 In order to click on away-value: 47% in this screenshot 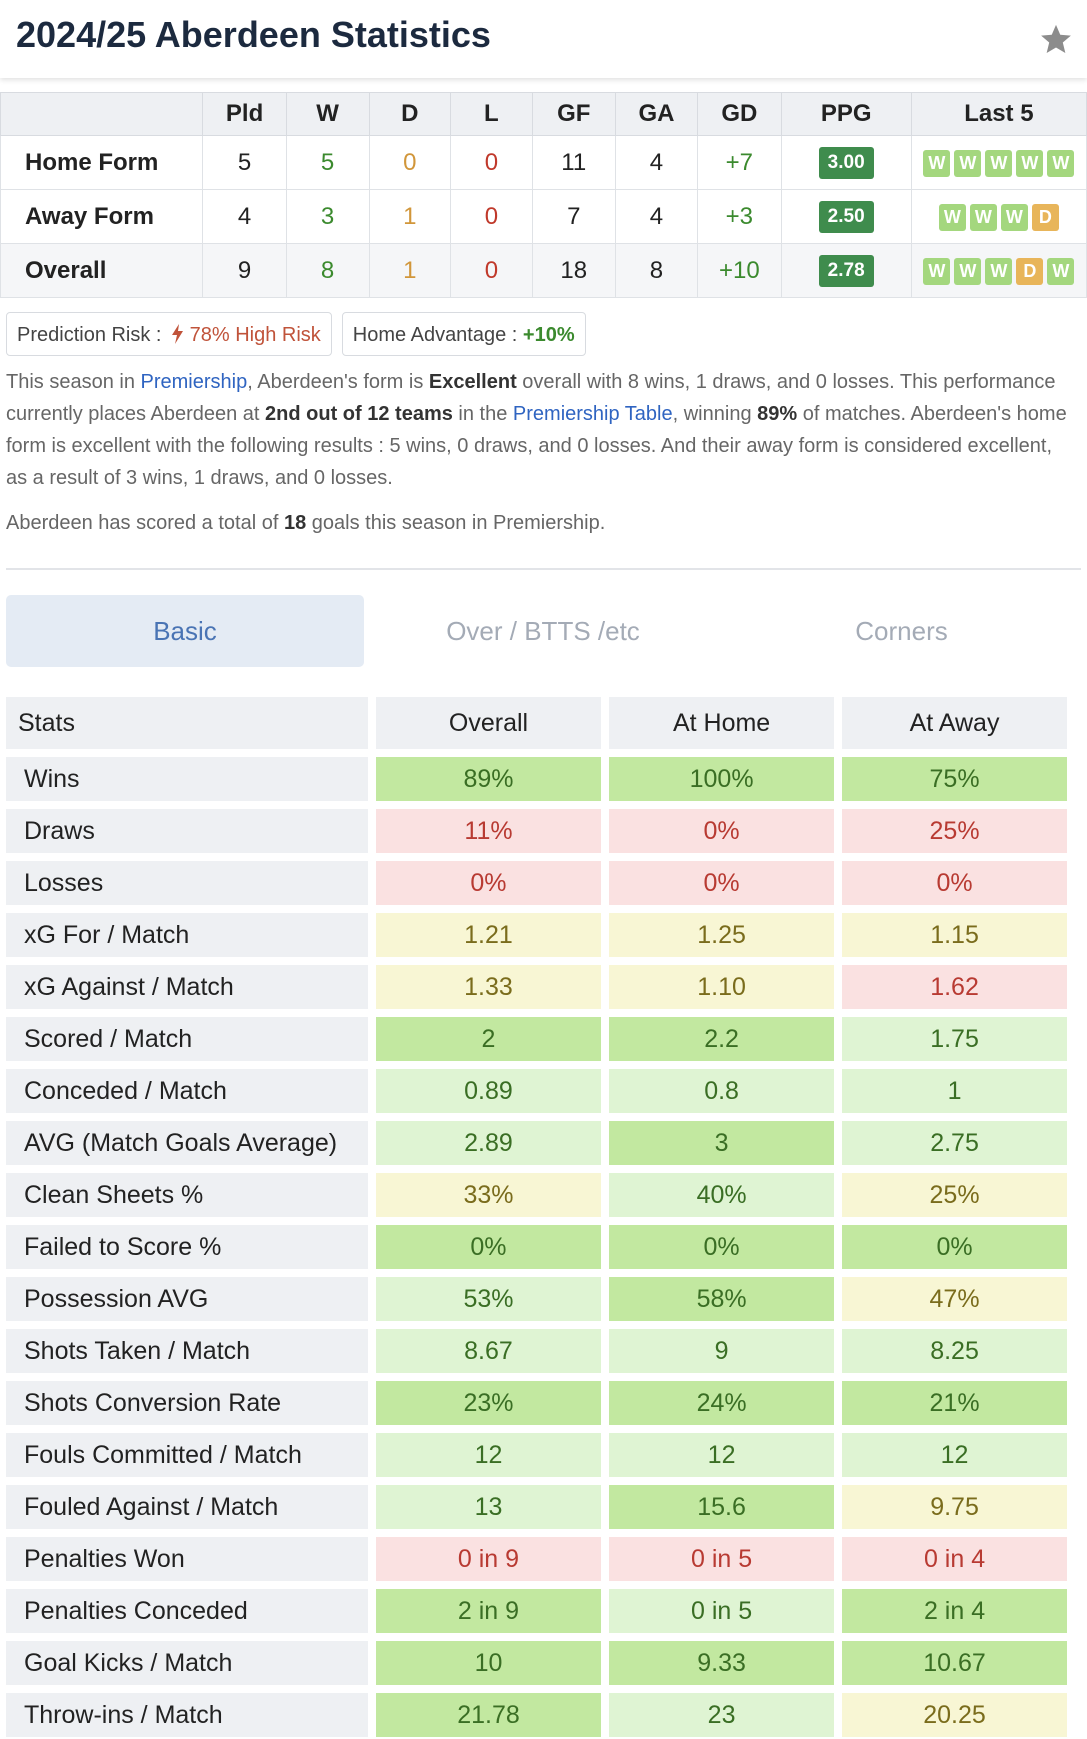, I will do `click(954, 1299)`.